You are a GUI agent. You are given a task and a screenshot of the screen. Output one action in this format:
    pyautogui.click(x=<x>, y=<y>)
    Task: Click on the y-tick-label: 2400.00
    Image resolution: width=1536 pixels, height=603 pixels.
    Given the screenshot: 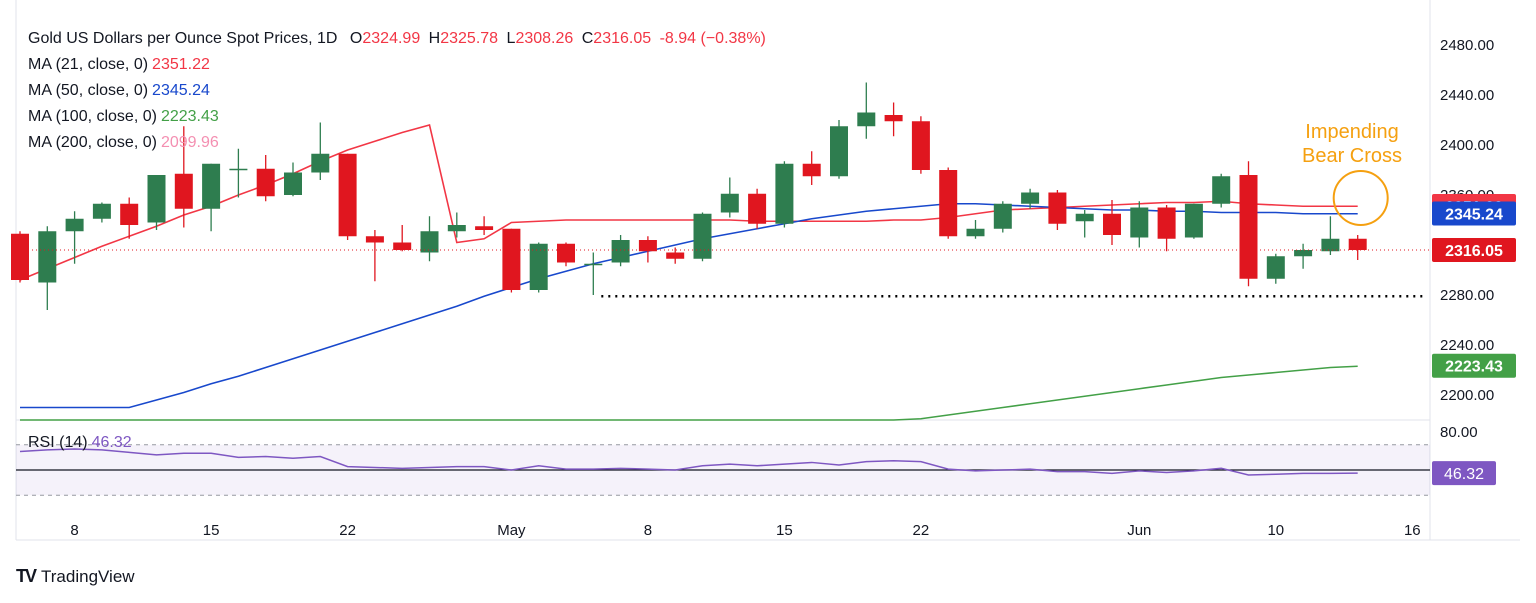 What is the action you would take?
    pyautogui.click(x=1467, y=145)
    